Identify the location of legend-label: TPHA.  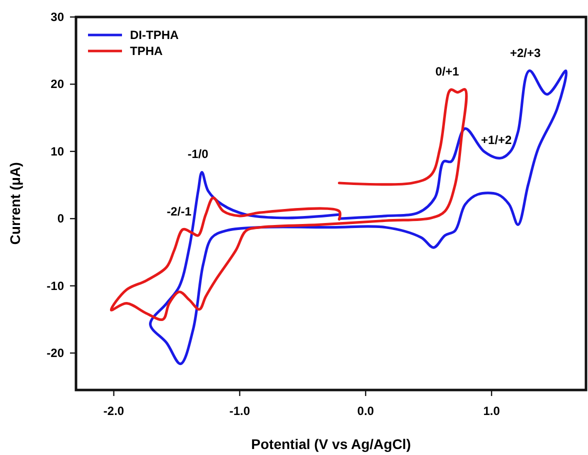
(146, 51).